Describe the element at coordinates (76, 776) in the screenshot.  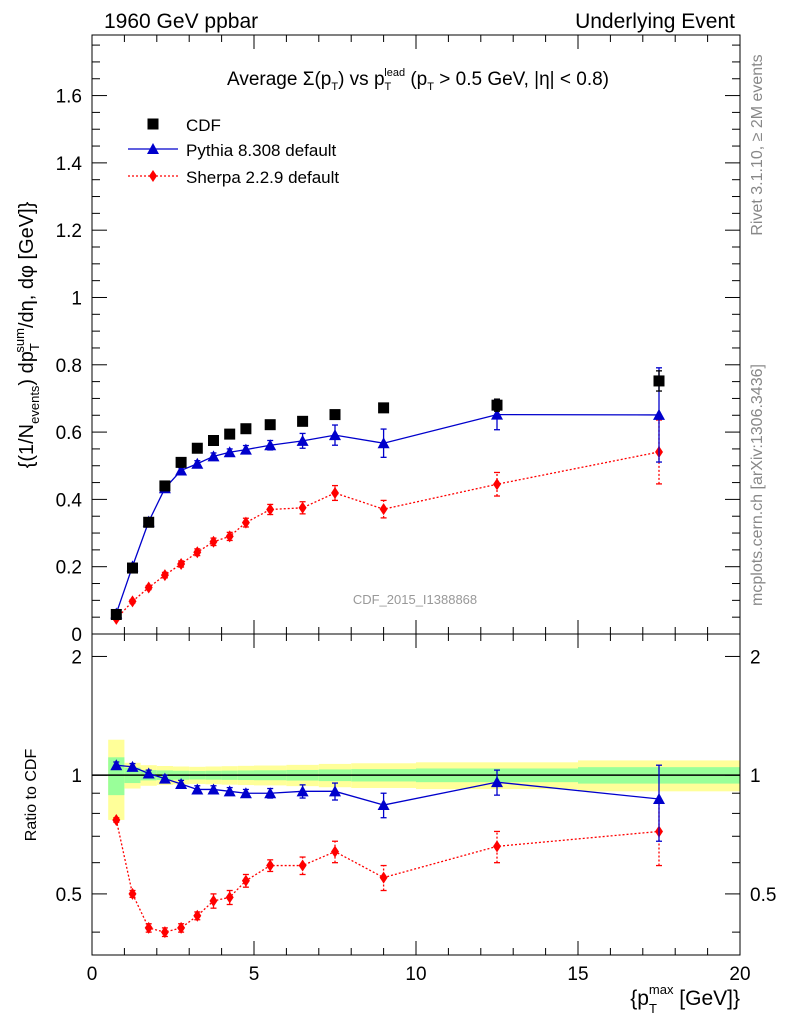
I see `ratio-tick-label: 1` at that location.